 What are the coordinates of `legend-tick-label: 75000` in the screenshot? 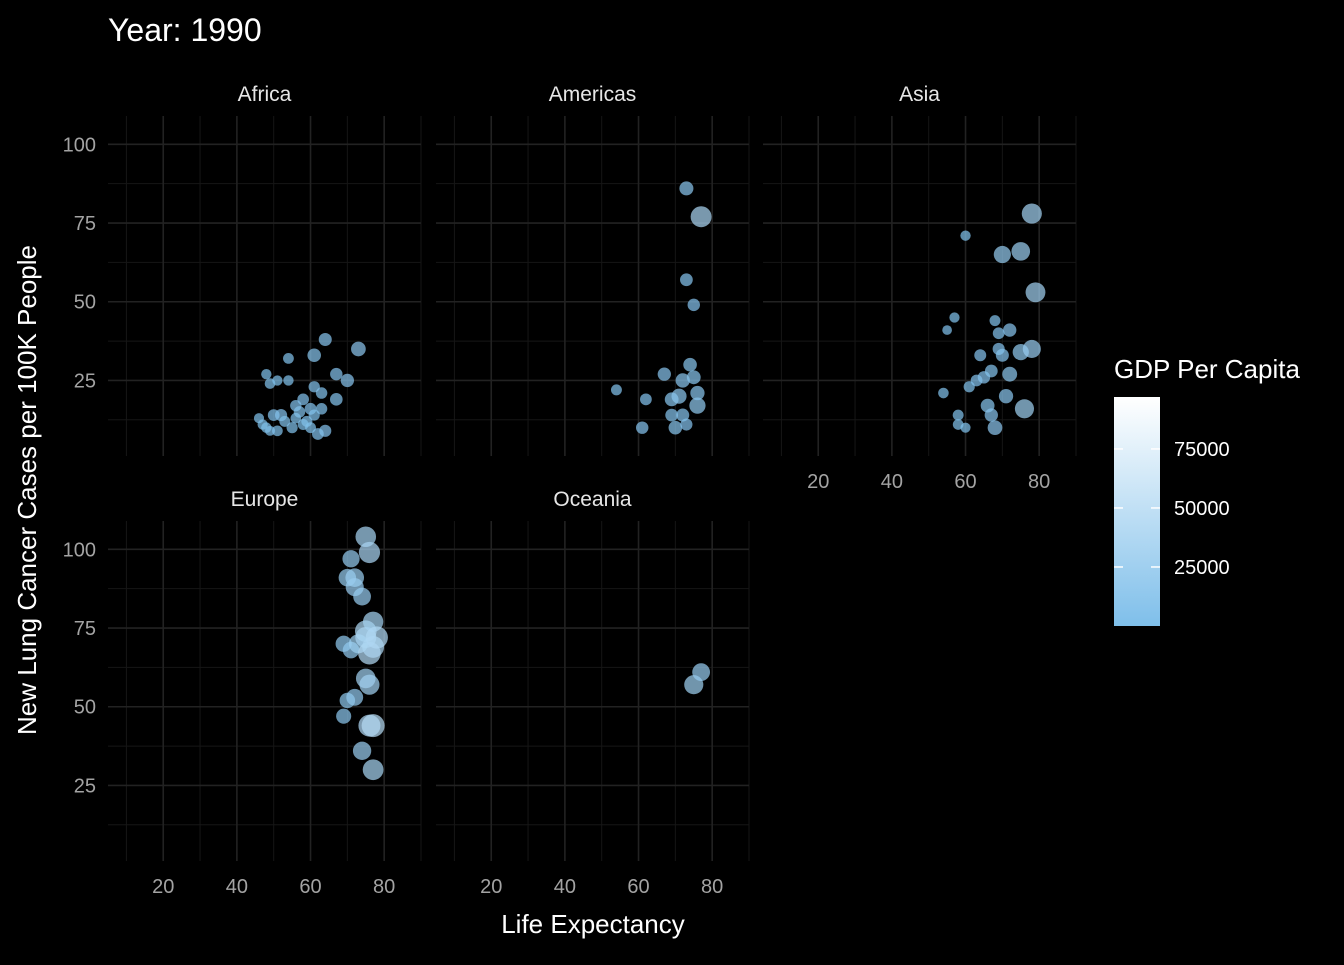 It's located at (1202, 450).